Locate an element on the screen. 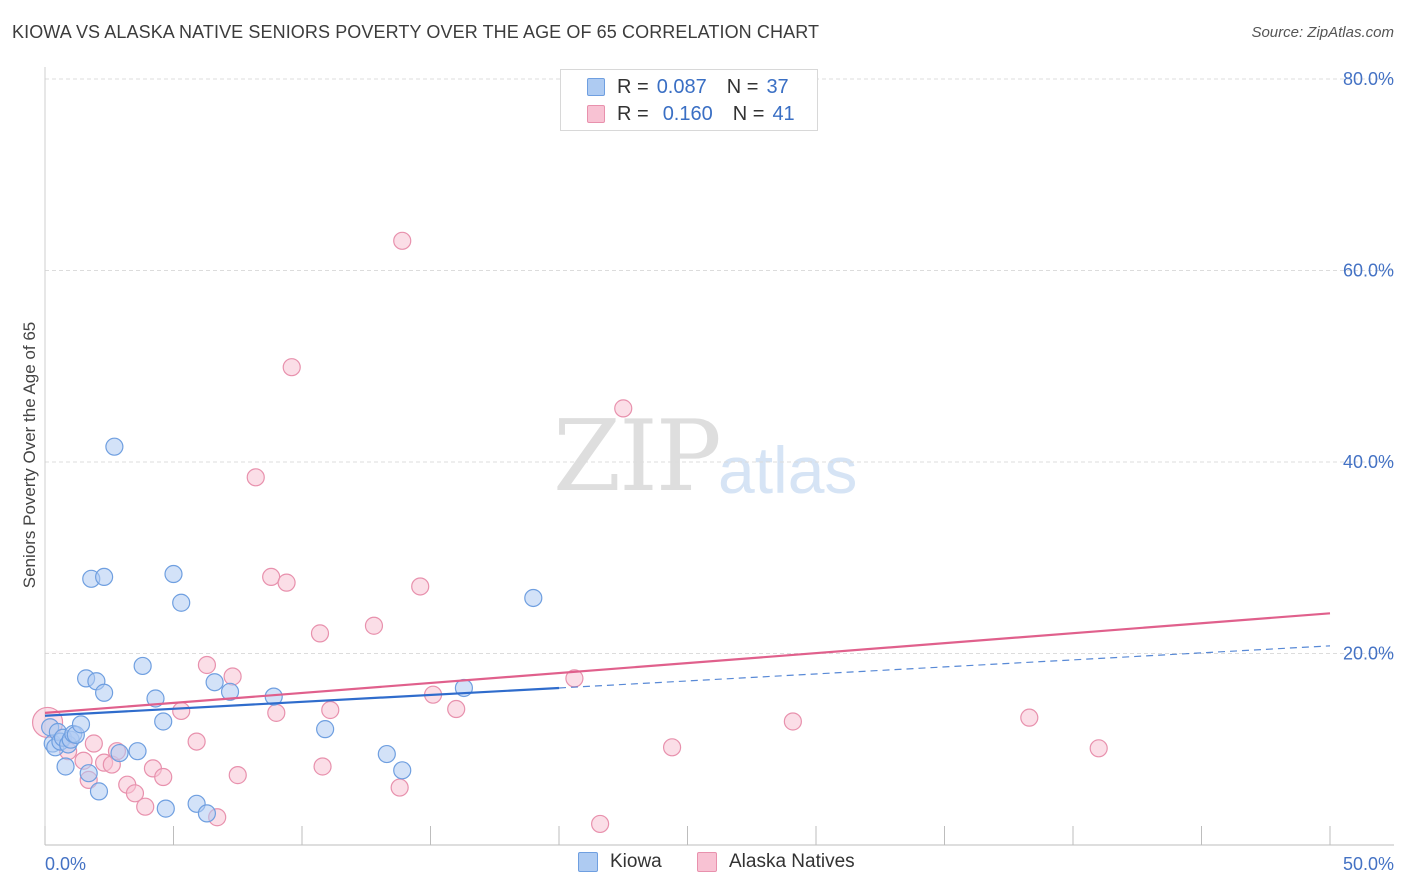 The width and height of the screenshot is (1406, 892). series-legend: Kiowa Alaska Natives is located at coordinates (703, 864).